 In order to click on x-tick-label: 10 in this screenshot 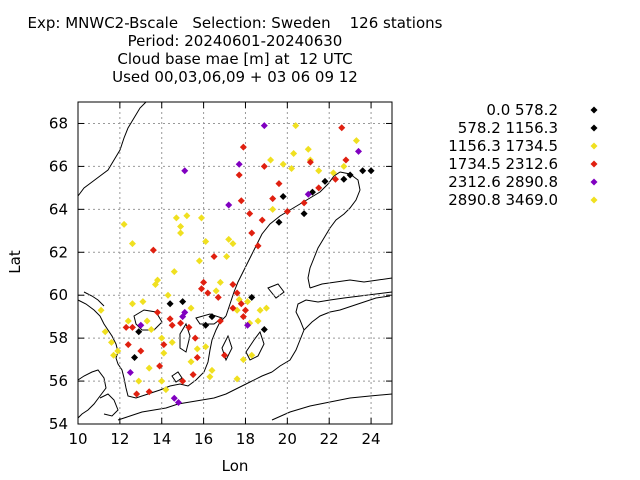, I will do `click(77, 439)`.